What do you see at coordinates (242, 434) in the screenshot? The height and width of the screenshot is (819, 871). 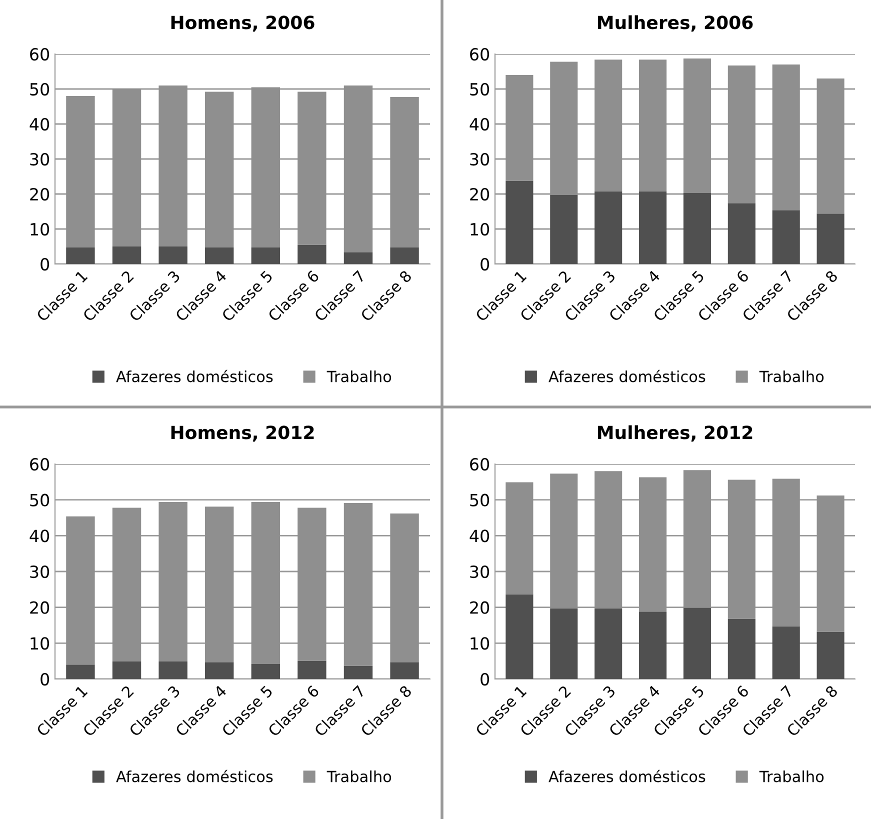 I see `chart-title: Homens, 2012` at bounding box center [242, 434].